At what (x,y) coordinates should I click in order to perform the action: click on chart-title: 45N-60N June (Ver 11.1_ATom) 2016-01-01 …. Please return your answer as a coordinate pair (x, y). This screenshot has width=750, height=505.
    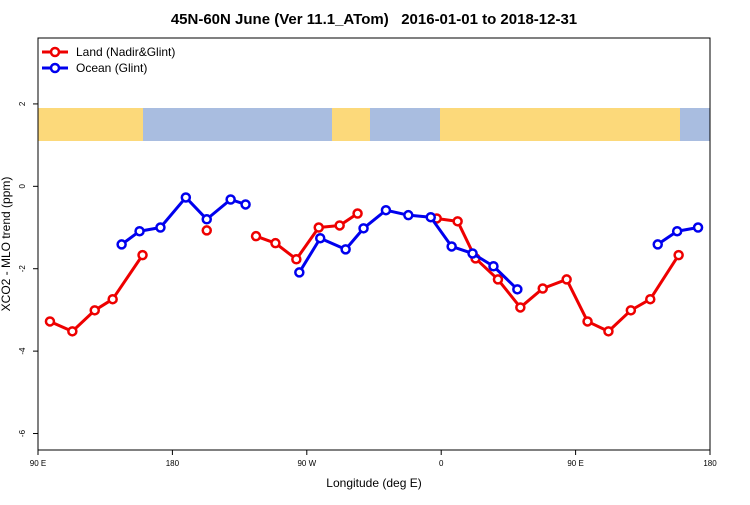
    Looking at the image, I should click on (374, 19).